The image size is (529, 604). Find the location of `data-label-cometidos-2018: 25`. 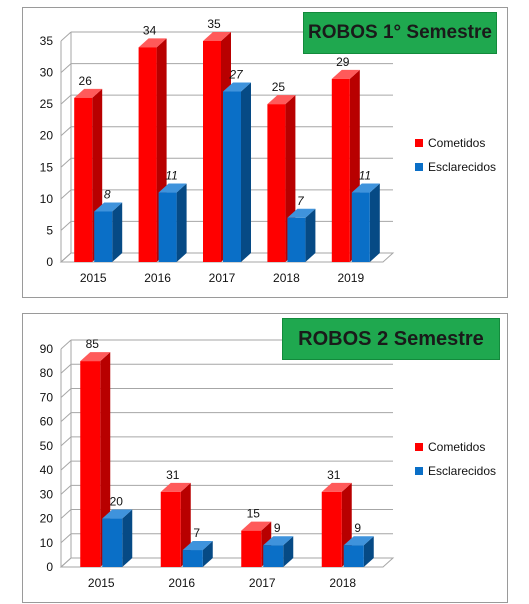

data-label-cometidos-2018: 25 is located at coordinates (279, 87).